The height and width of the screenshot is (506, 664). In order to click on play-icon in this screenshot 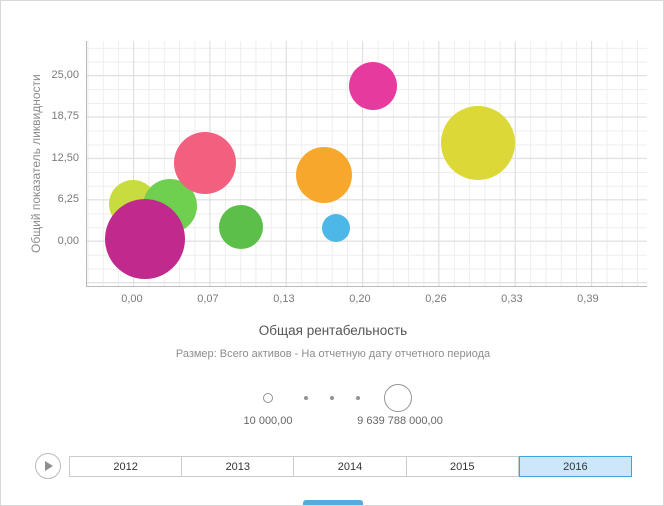, I will do `click(49, 466)`.